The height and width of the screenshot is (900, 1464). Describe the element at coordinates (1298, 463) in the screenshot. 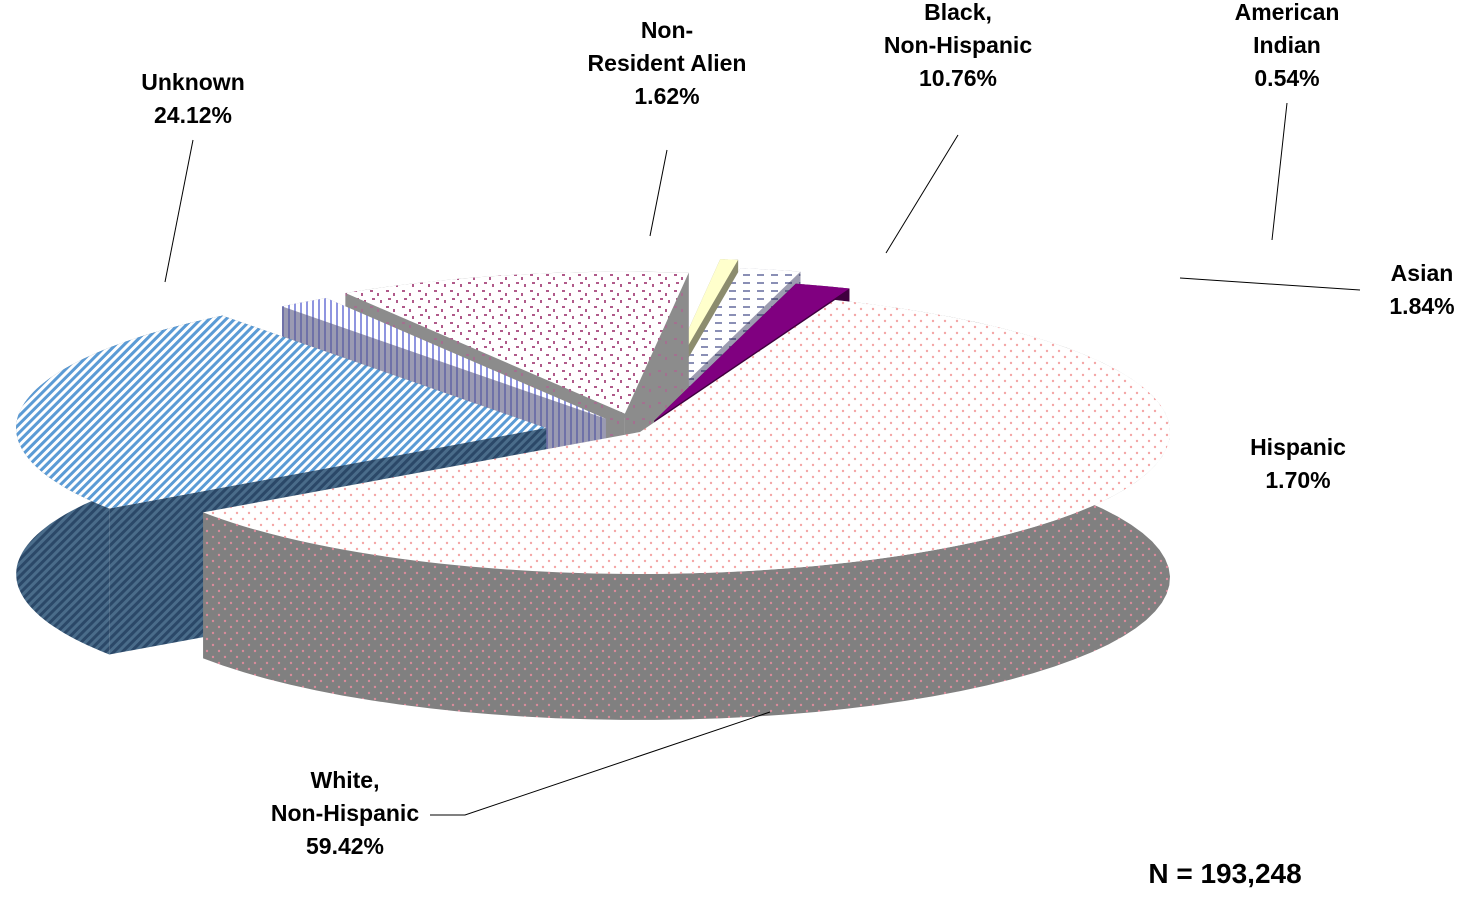

I see `slice-label-6: Hispanic 1.70%` at that location.